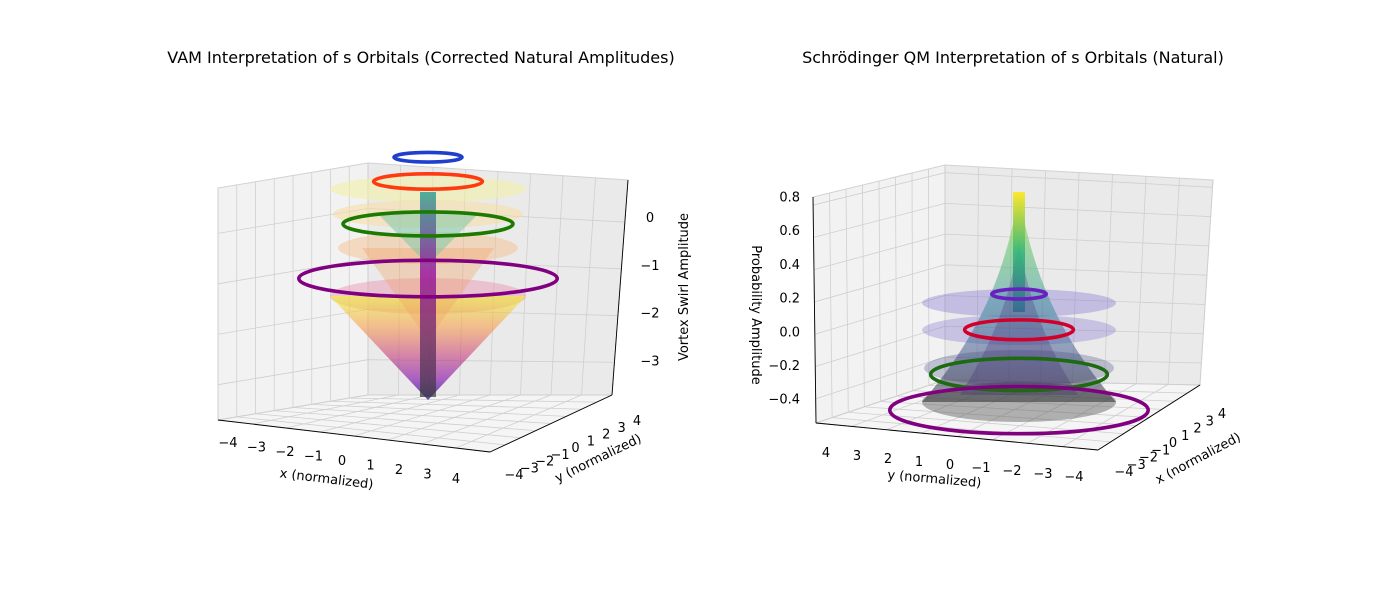 This screenshot has width=1400, height=600. Describe the element at coordinates (814, 310) in the screenshot. I see `right-z-axis-line` at that location.